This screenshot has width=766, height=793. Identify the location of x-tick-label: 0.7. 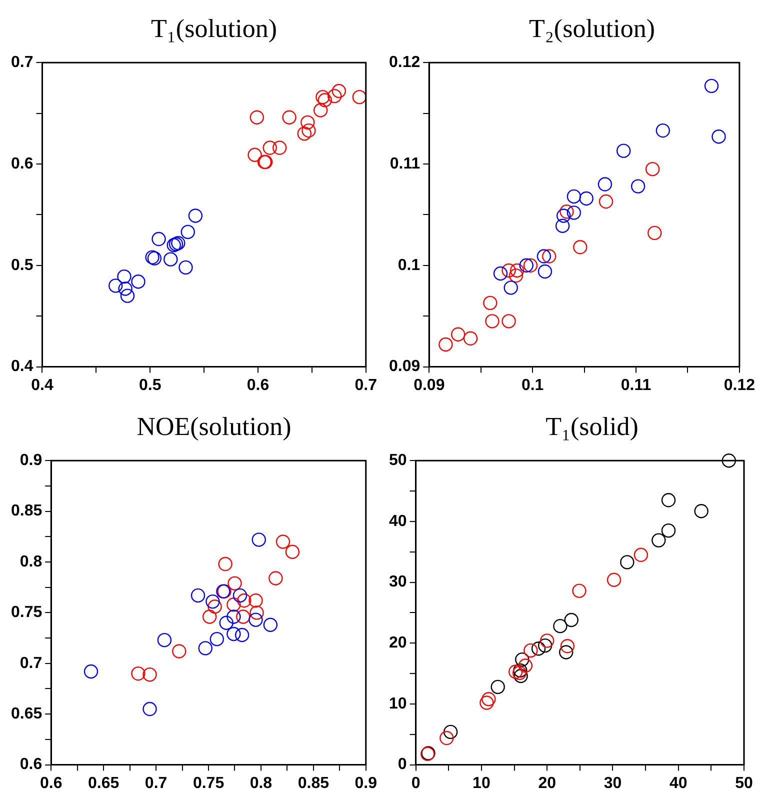
(366, 385).